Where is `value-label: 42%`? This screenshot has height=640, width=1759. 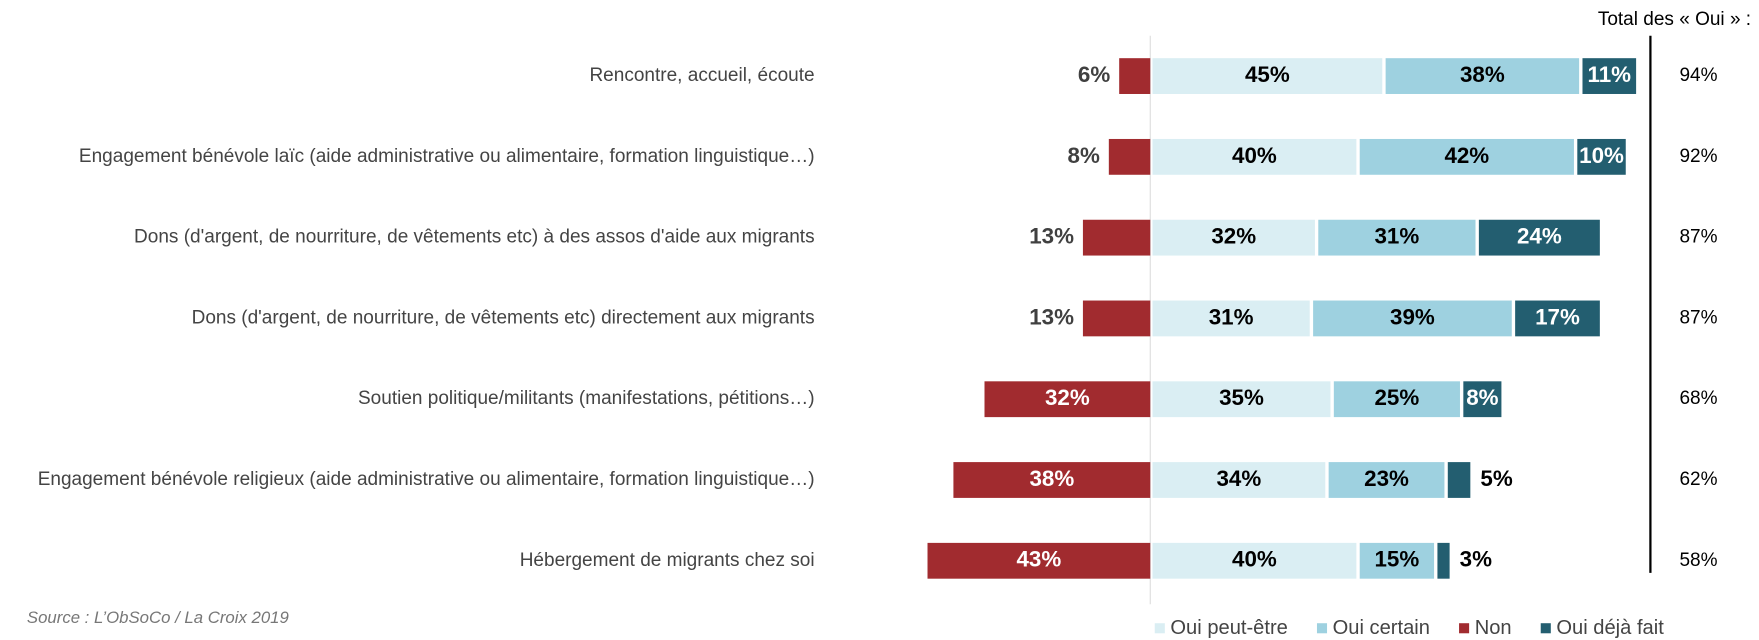 value-label: 42% is located at coordinates (1466, 155).